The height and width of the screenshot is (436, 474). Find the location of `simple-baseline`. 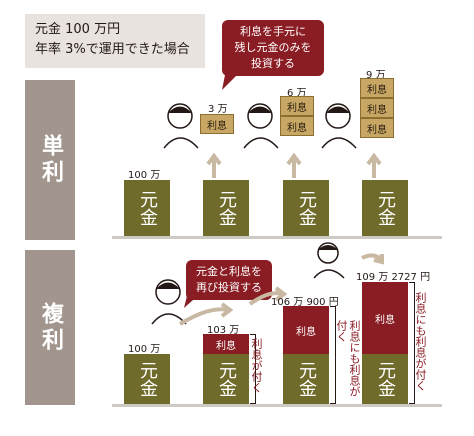

simple-baseline is located at coordinates (277, 237).